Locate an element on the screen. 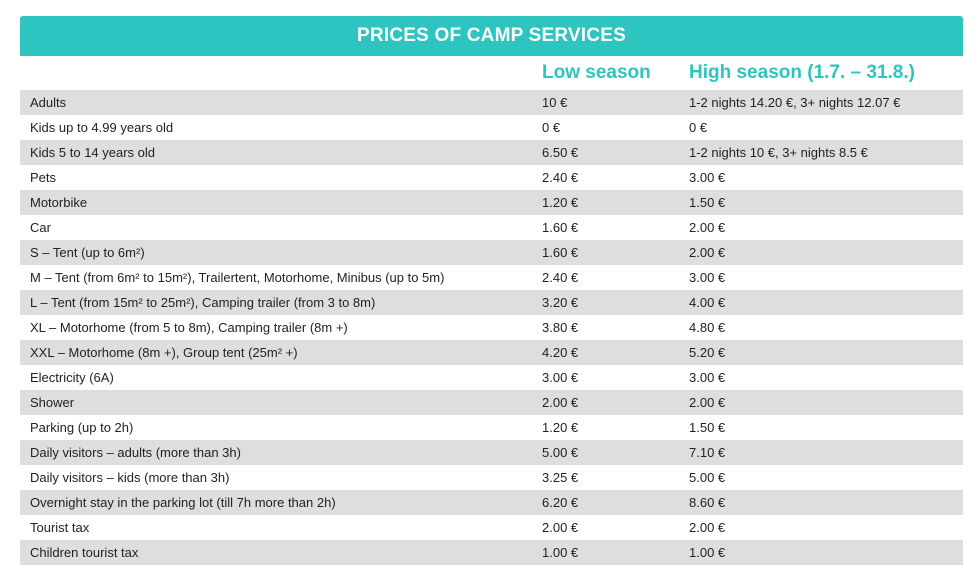 Image resolution: width=980 pixels, height=580 pixels. low-season-price: 0 € is located at coordinates (551, 127).